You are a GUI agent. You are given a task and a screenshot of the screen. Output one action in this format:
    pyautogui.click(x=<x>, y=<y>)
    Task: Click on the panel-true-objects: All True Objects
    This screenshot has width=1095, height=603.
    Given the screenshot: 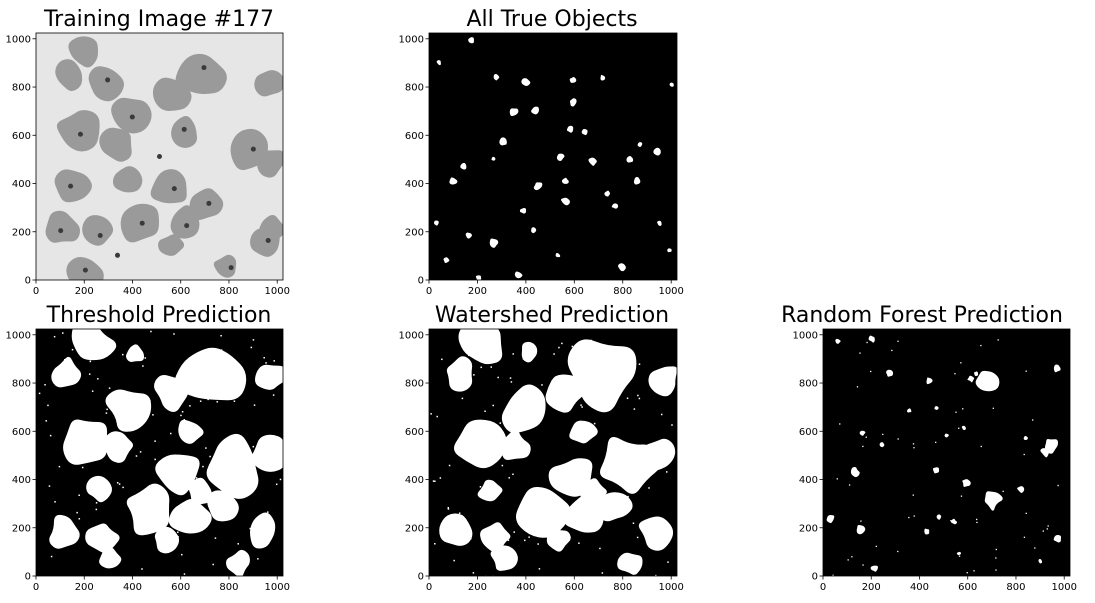 What is the action you would take?
    pyautogui.click(x=555, y=150)
    